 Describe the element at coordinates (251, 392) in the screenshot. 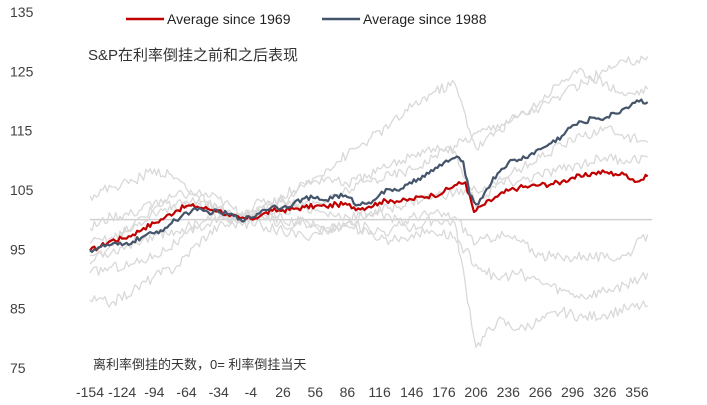

I see `x-tick-label: -4` at that location.